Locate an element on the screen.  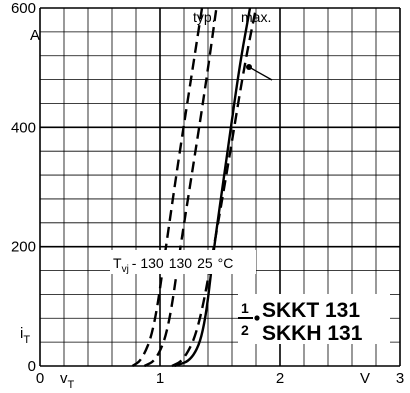
x-tick-label: 3 is located at coordinates (400, 378).